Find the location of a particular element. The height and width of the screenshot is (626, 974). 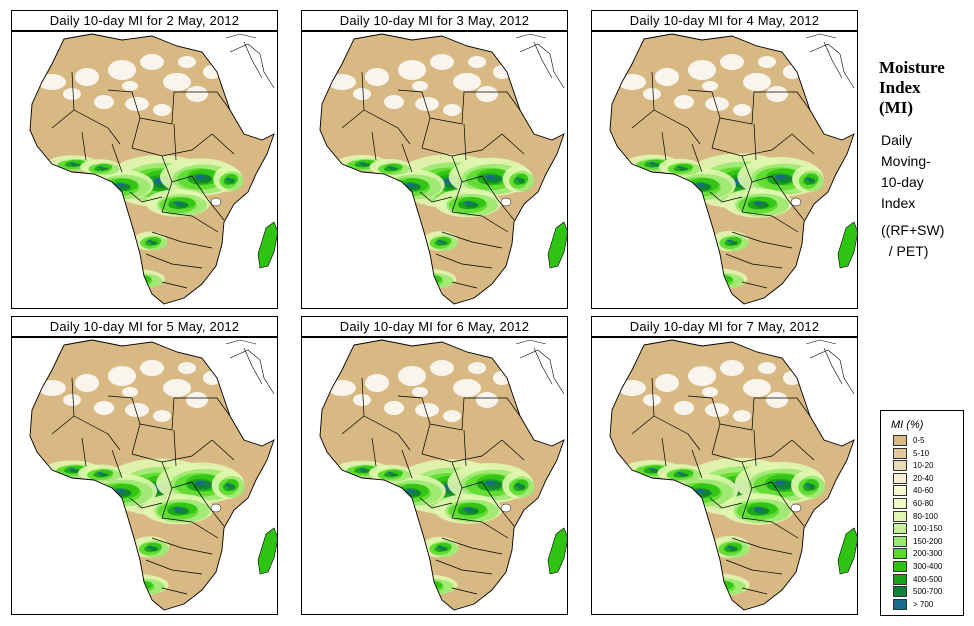

panel-title: Daily 10-day MI for 4 May, 2012 is located at coordinates (724, 20).